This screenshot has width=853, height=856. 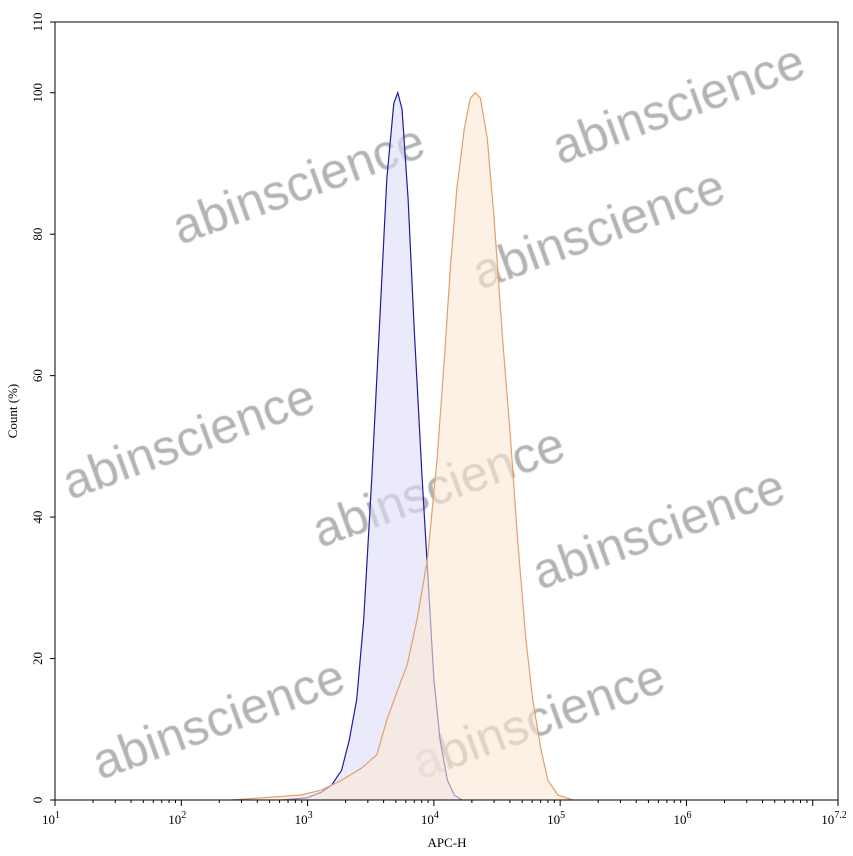 What do you see at coordinates (304, 818) in the screenshot?
I see `x-tick-label: 10³` at bounding box center [304, 818].